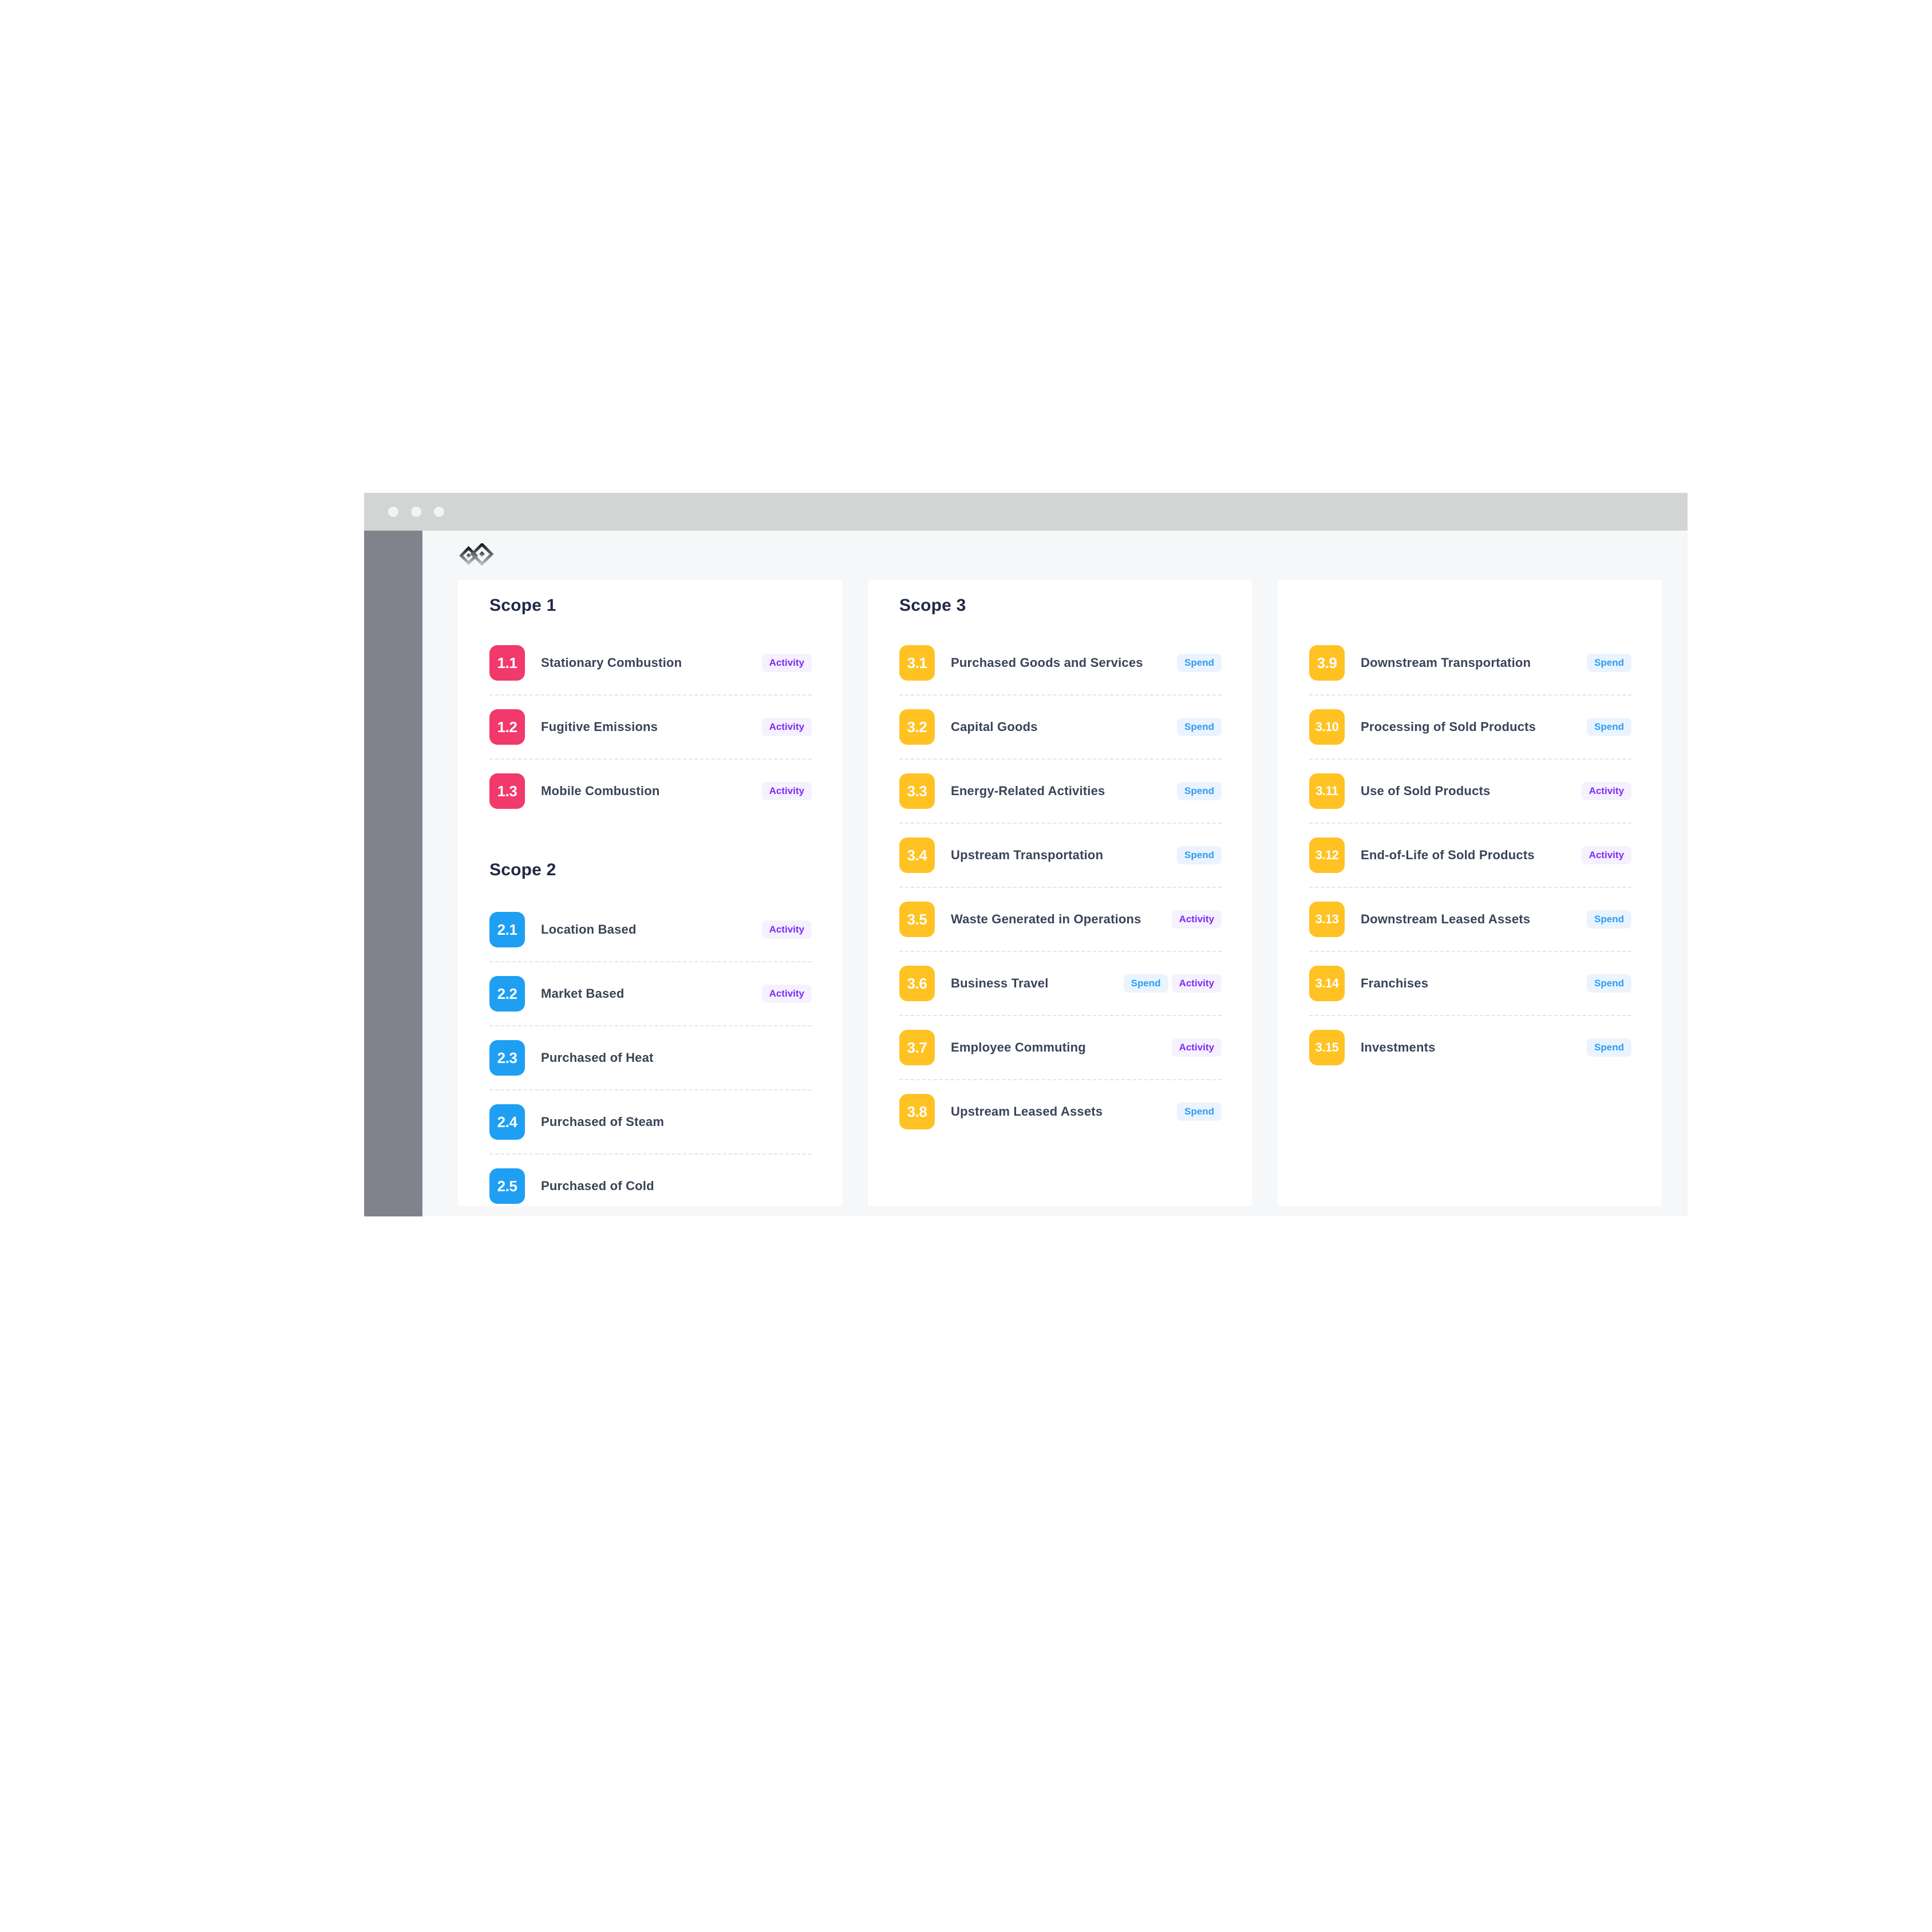  I want to click on category-code: 3.2, so click(917, 727).